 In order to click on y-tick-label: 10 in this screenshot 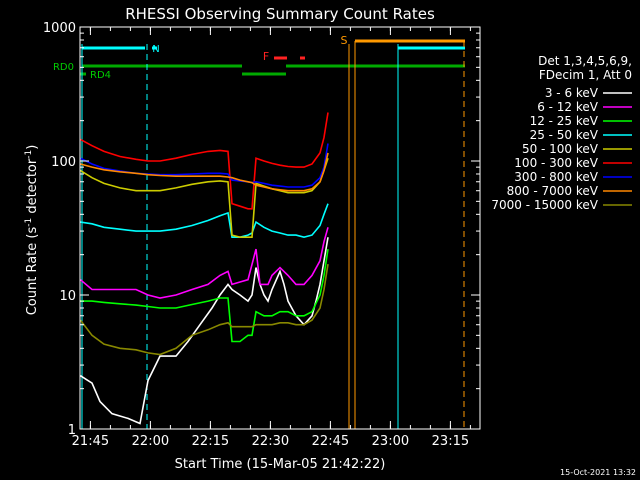, I will do `click(67, 296)`.